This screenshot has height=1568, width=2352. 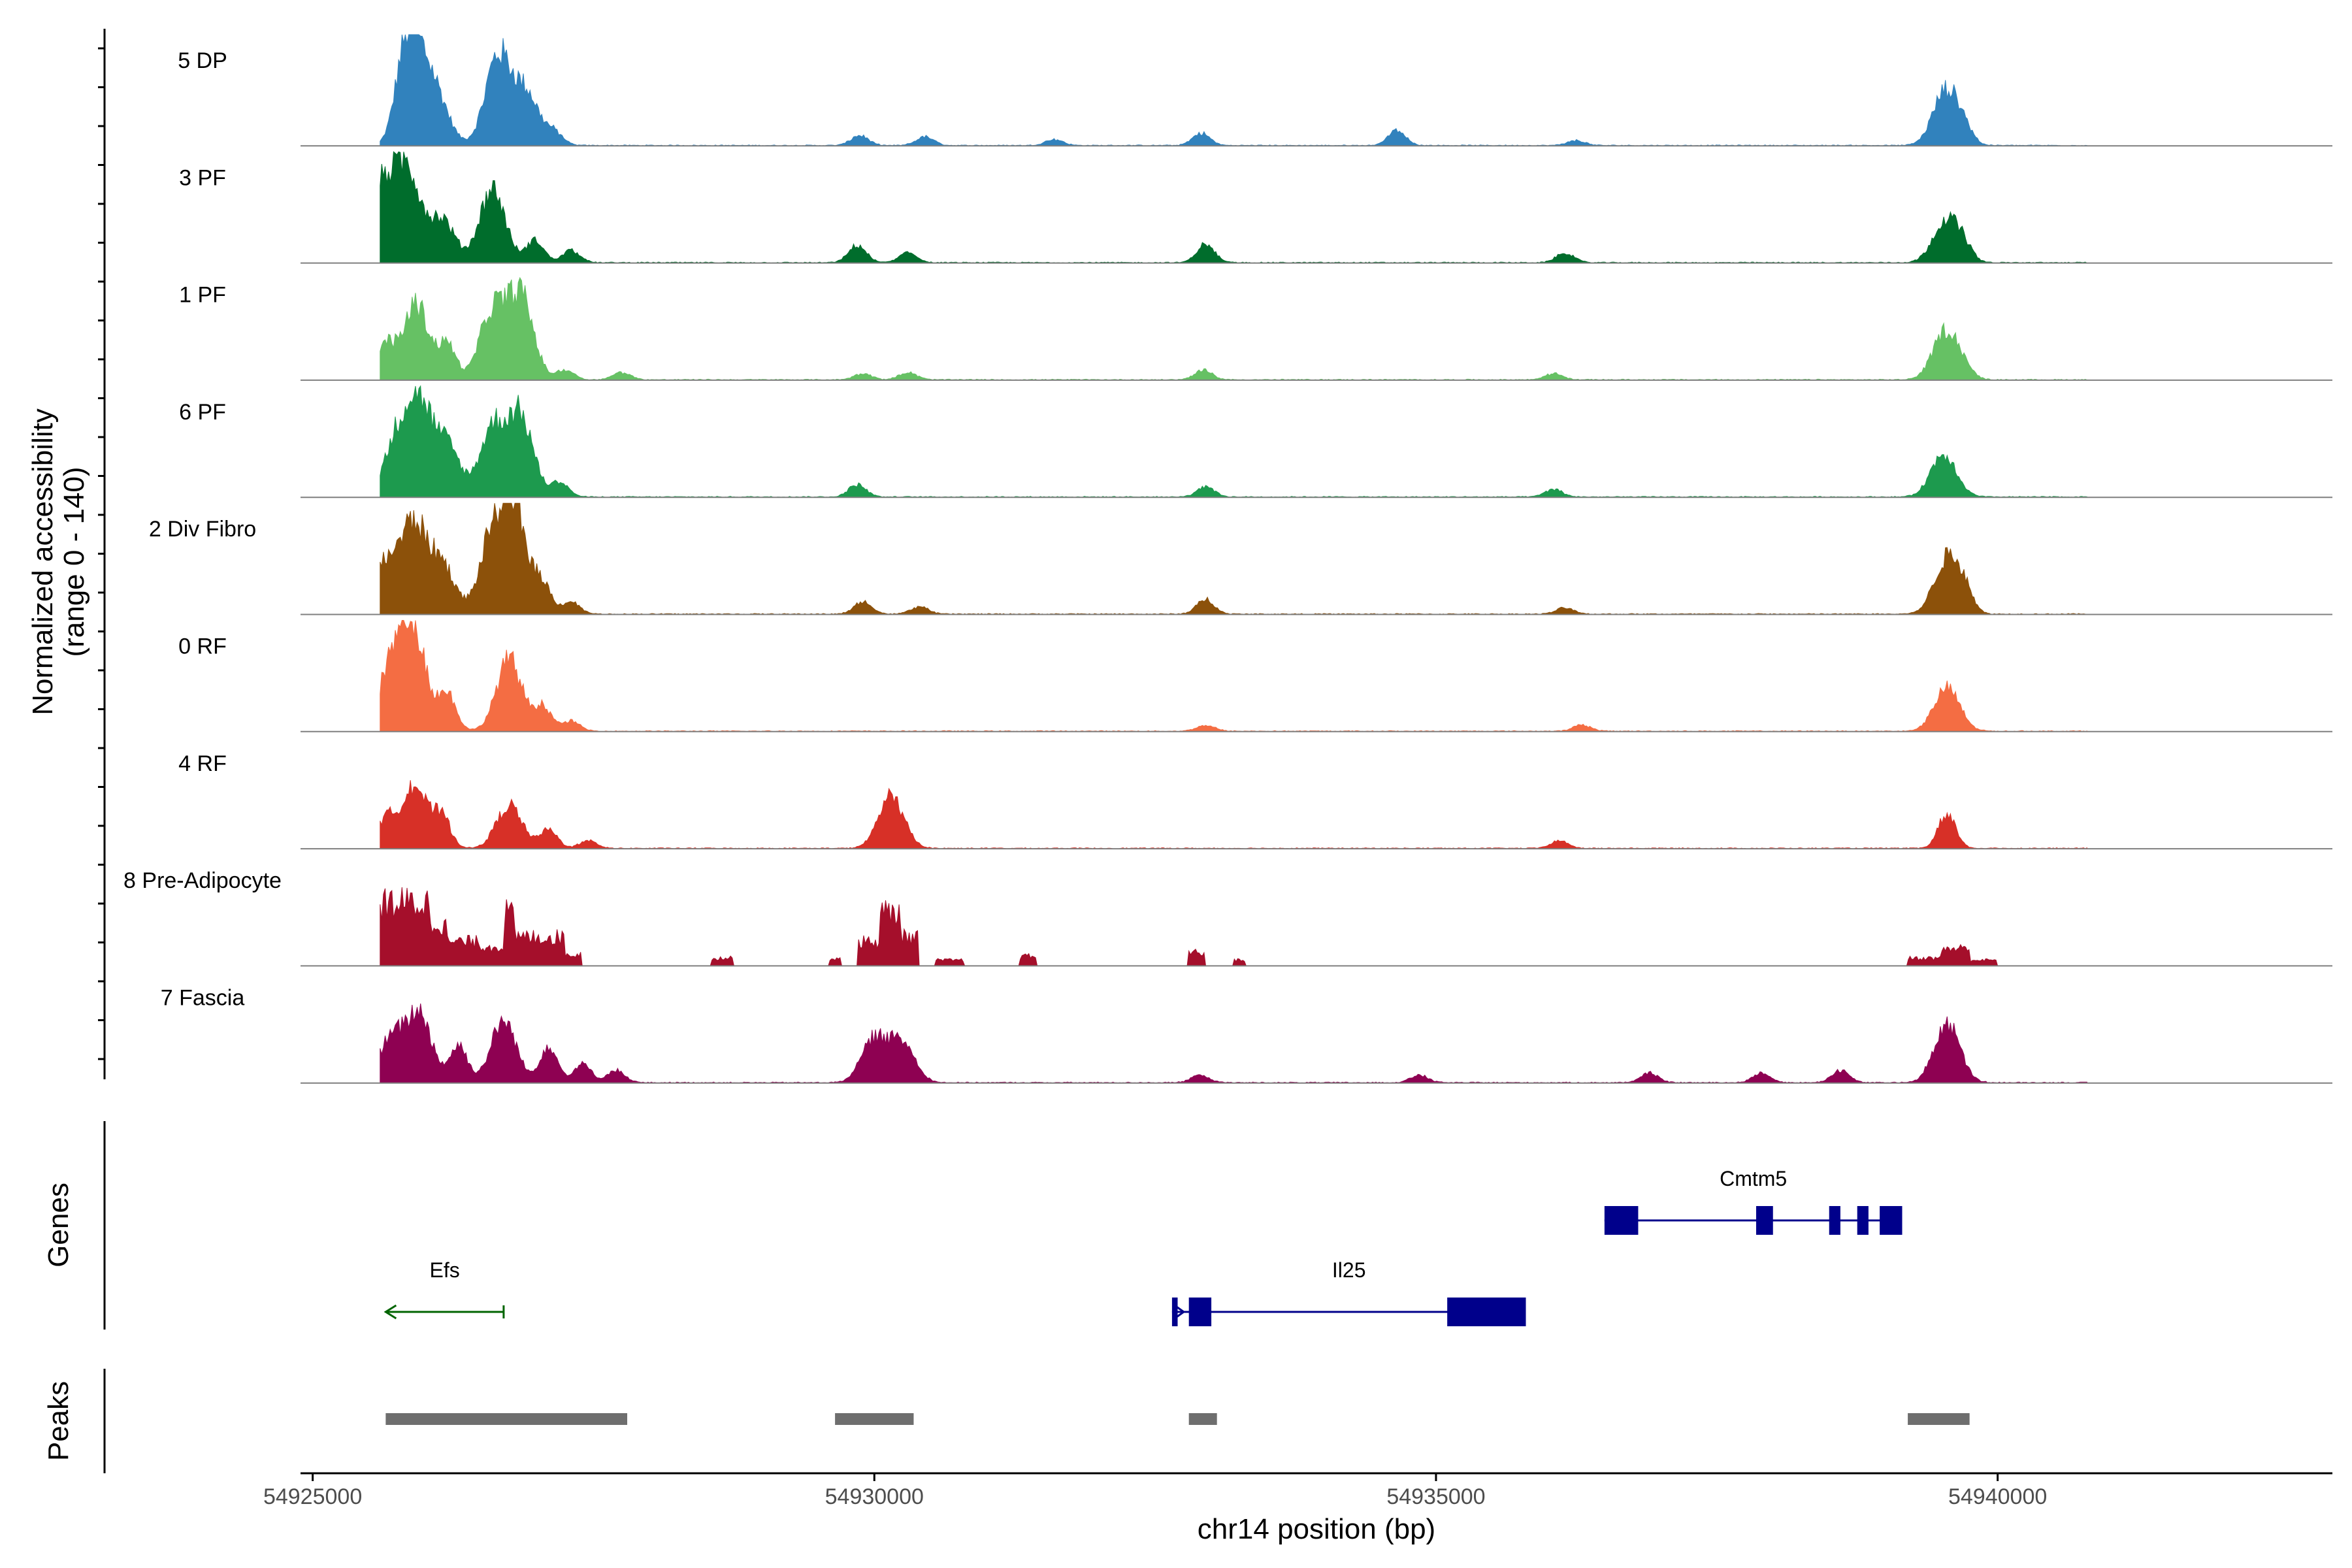 I want to click on peak-regions, so click(x=1177, y=1419).